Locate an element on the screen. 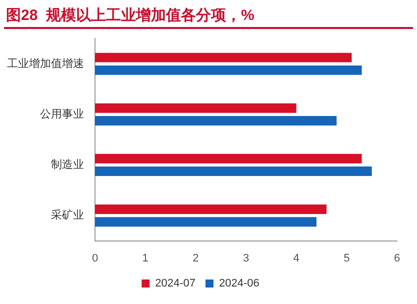  y-tick-label: 工业增加值增速 is located at coordinates (45, 63).